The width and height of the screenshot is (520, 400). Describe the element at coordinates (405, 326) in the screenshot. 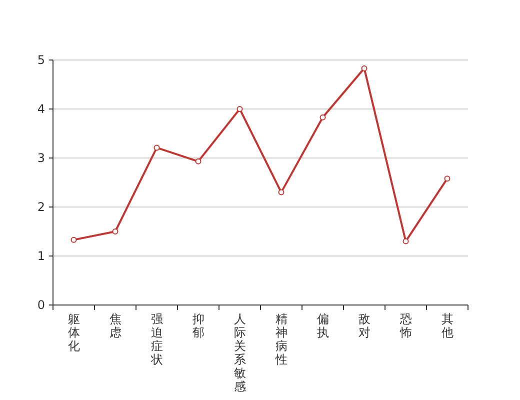

I see `x-tick-label: 恐怖` at that location.